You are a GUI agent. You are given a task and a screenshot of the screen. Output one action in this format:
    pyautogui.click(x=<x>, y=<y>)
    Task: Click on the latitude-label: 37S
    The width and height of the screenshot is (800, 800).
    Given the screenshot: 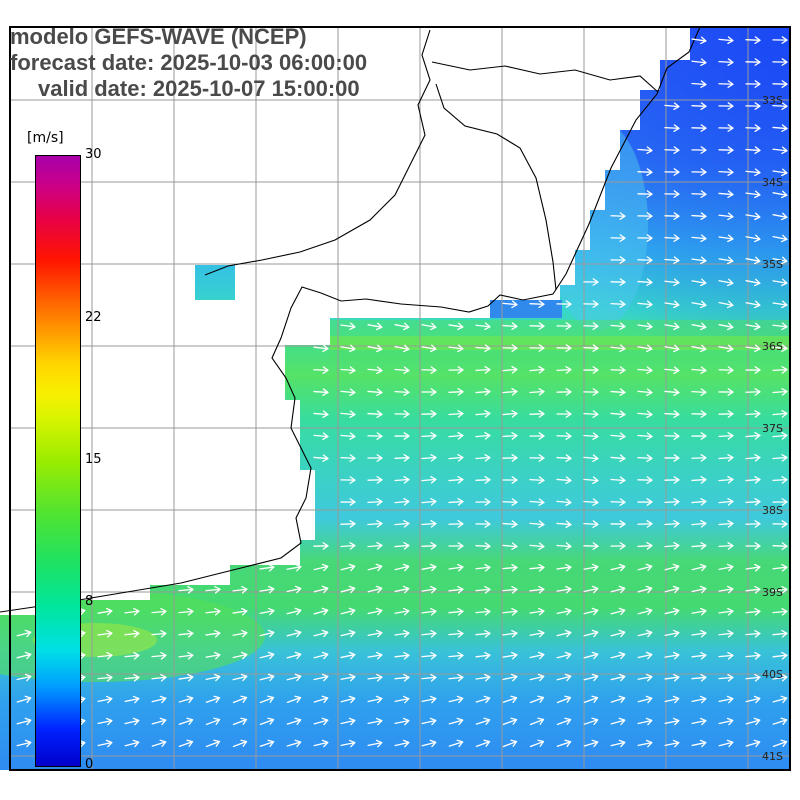 What is the action you would take?
    pyautogui.click(x=772, y=428)
    